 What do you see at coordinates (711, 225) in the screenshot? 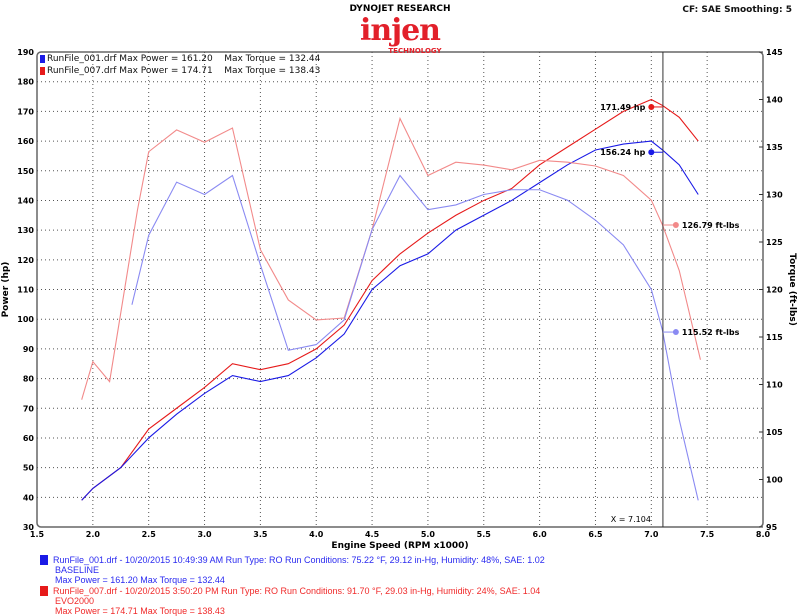
I see `marker-label: 126.79 ft-lbs` at bounding box center [711, 225].